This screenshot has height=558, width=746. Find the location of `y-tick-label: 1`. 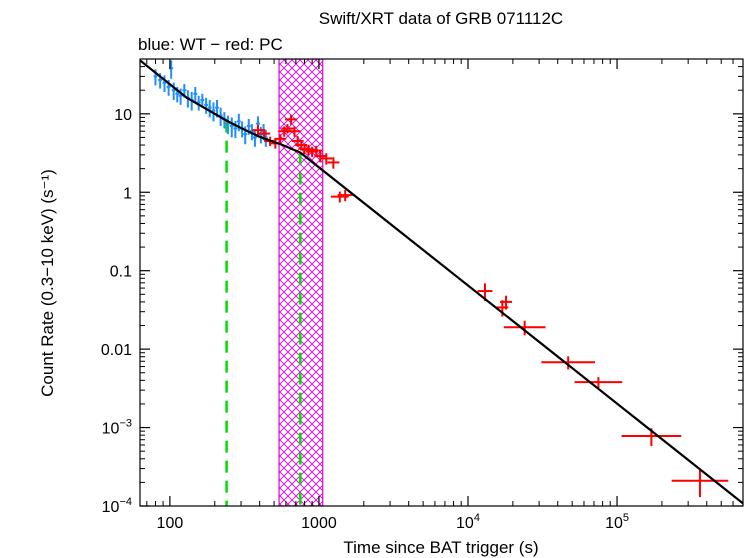

y-tick-label: 1 is located at coordinates (127, 193).